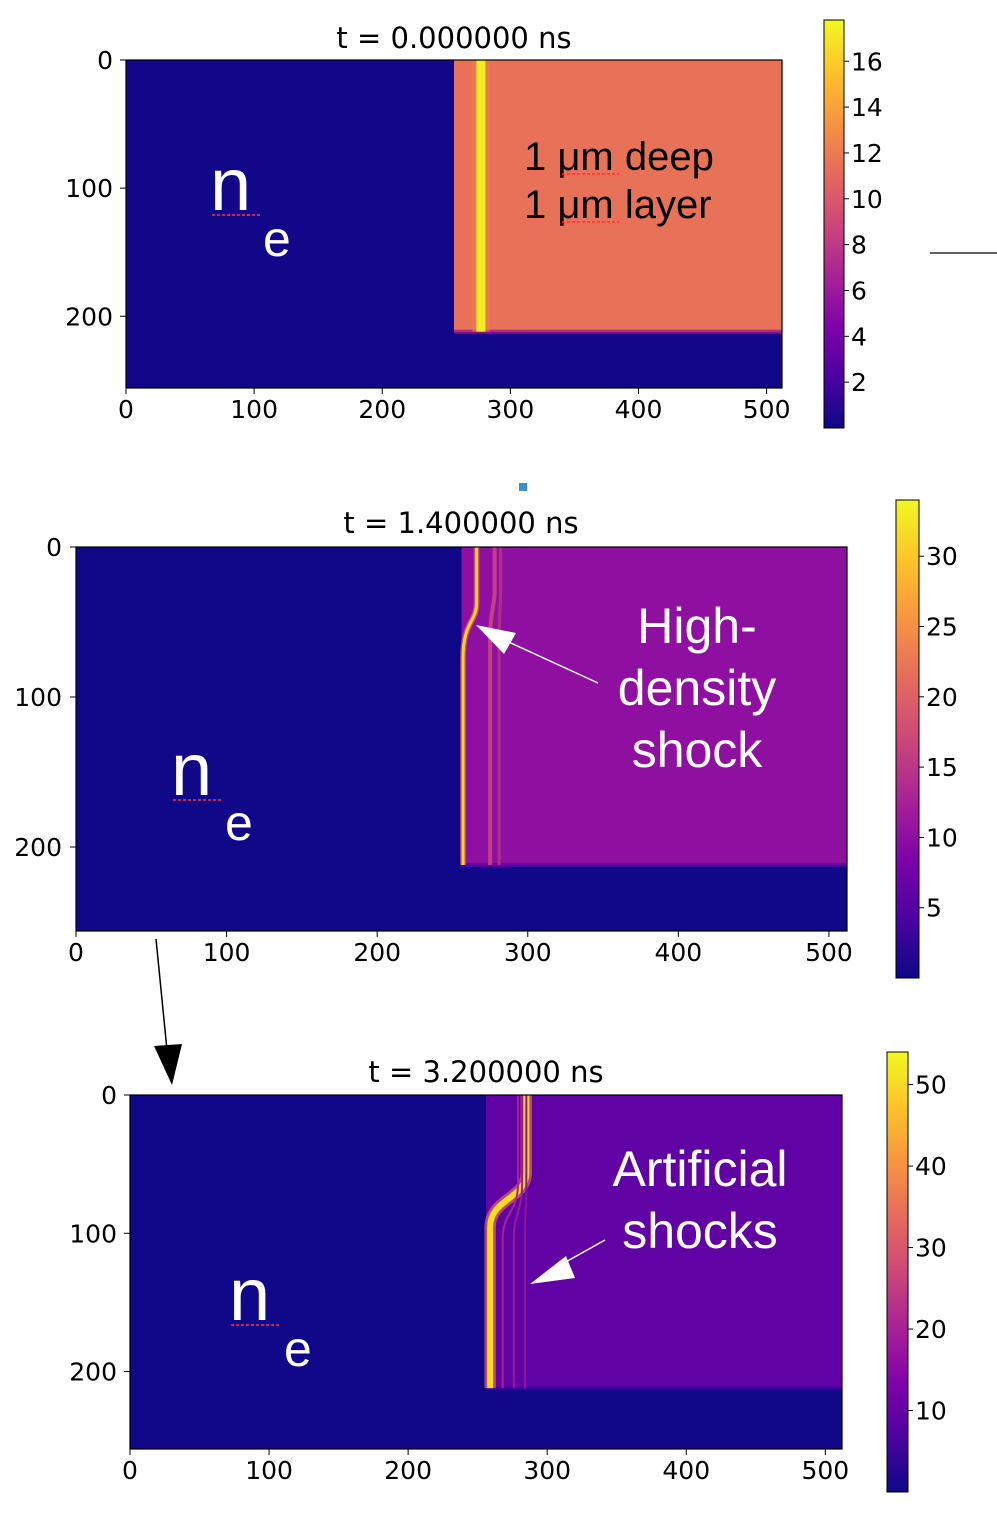 This screenshot has height=1516, width=997. I want to click on colorbar-tick-label: 14, so click(867, 107).